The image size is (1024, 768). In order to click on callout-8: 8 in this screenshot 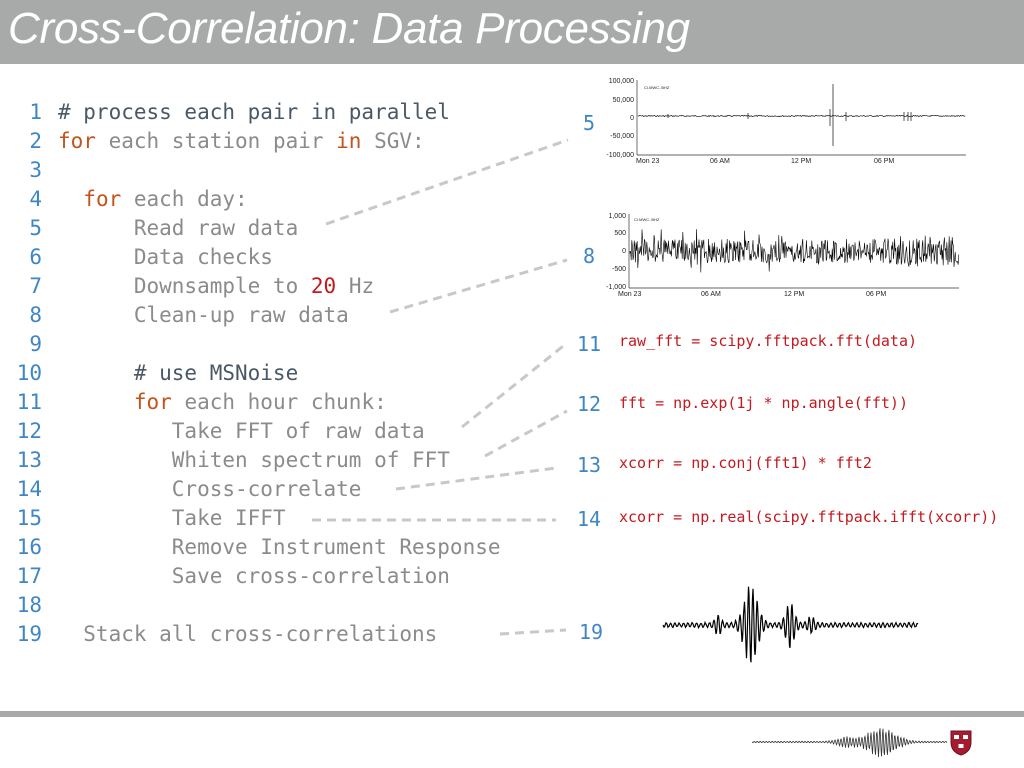, I will do `click(589, 256)`.